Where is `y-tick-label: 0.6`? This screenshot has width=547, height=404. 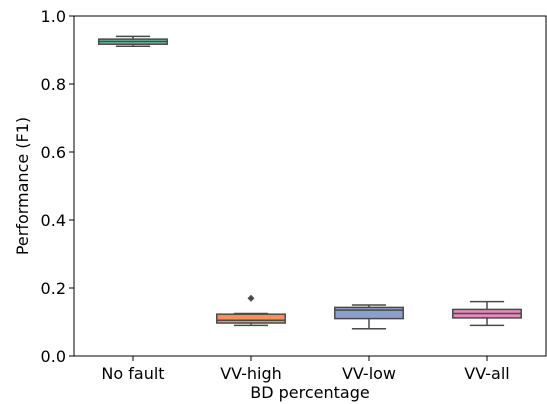 y-tick-label: 0.6 is located at coordinates (53, 152).